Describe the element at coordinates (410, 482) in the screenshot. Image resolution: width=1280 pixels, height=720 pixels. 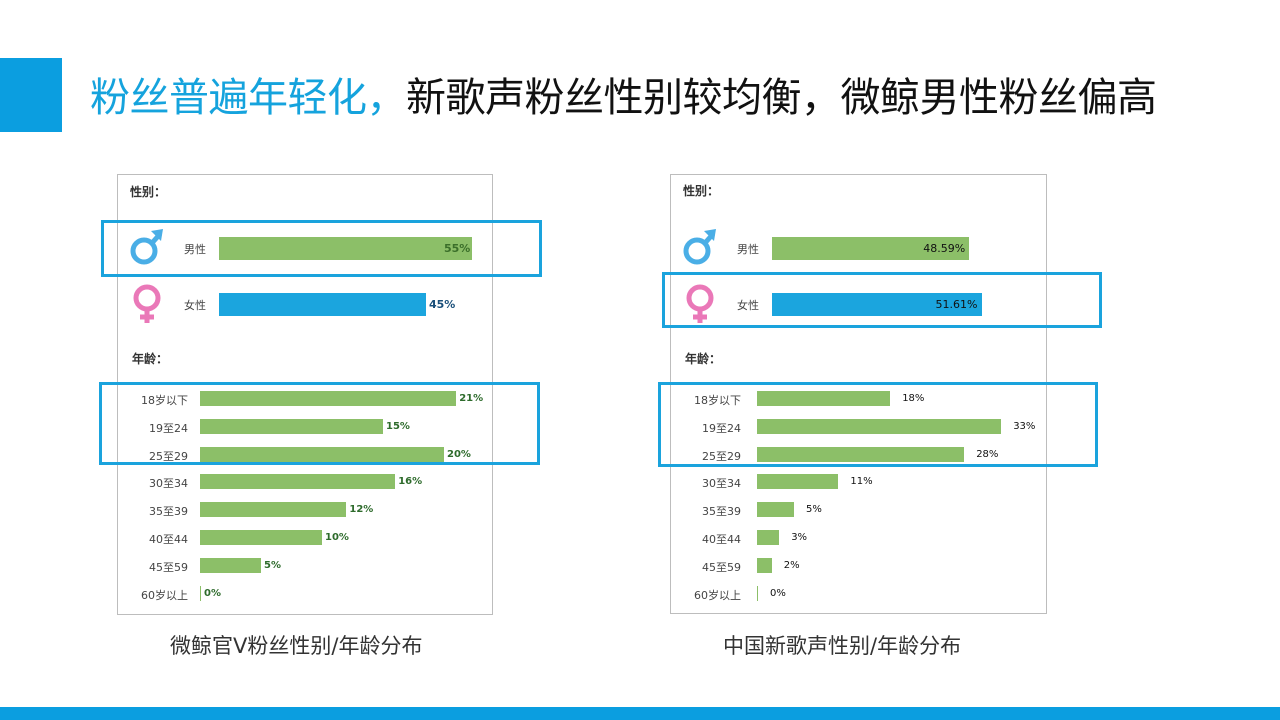
I see `age-value-label: 16%` at that location.